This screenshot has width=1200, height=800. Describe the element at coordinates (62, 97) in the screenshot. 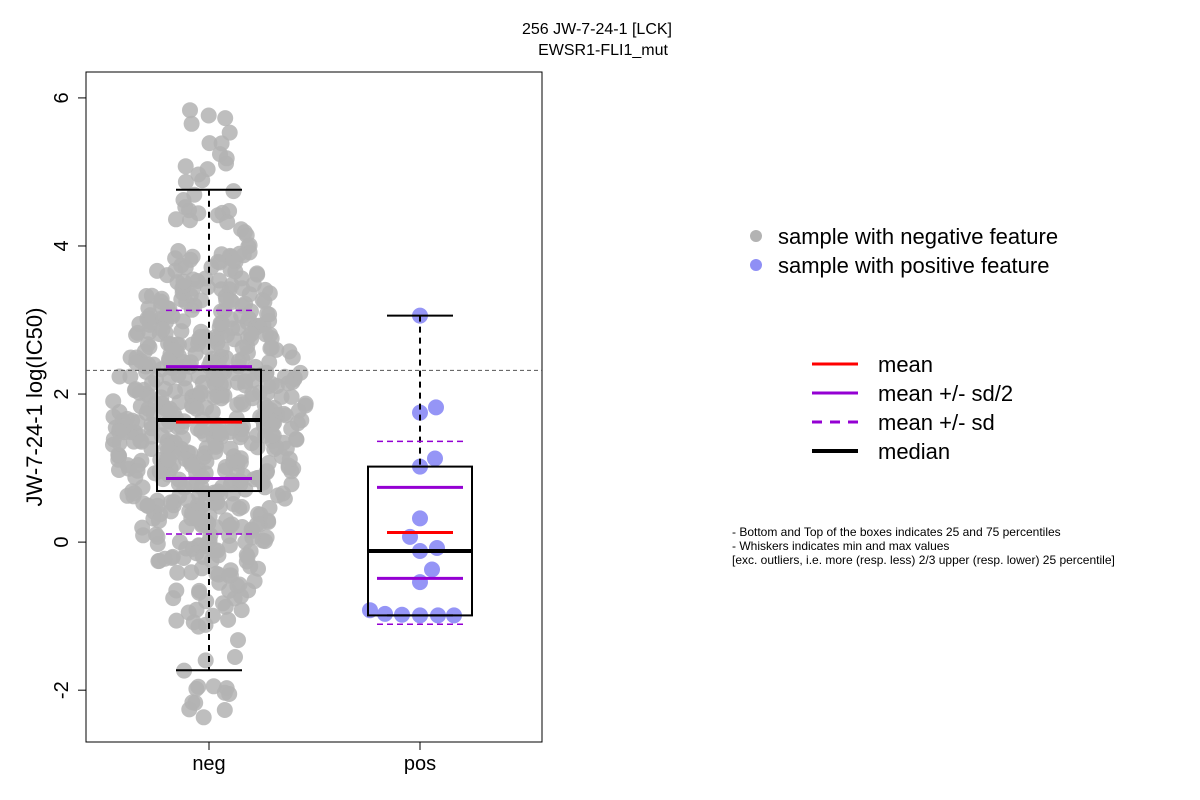

I see `y-tick-label: 6` at that location.